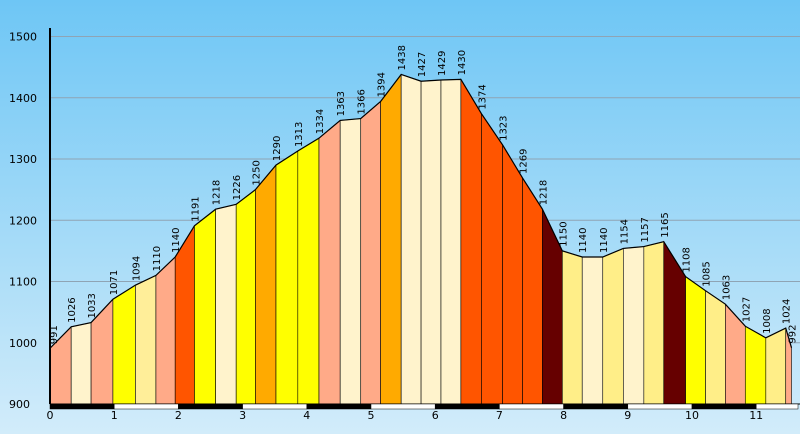 This screenshot has width=800, height=434. What do you see at coordinates (687, 259) in the screenshot?
I see `elevation-label: 1108` at bounding box center [687, 259].